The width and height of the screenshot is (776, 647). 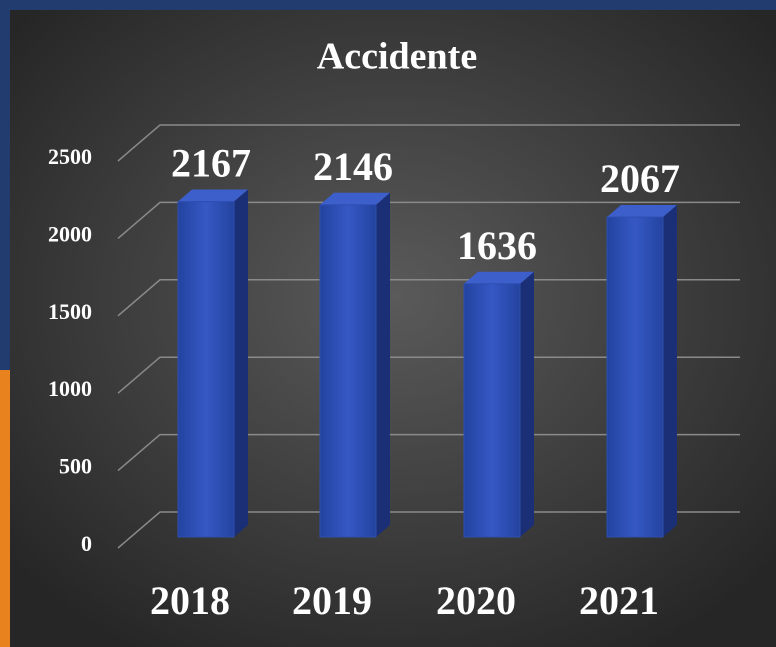 I want to click on data-label: 2167, so click(x=211, y=163).